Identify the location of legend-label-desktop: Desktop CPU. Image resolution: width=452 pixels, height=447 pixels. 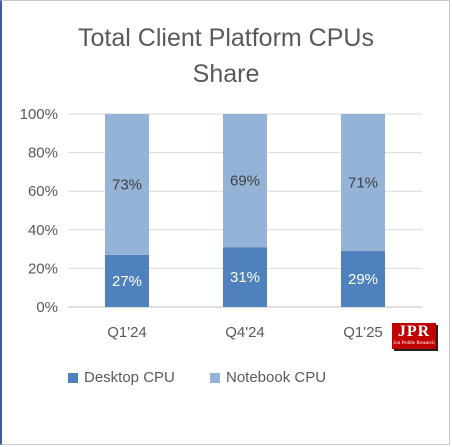
(129, 377).